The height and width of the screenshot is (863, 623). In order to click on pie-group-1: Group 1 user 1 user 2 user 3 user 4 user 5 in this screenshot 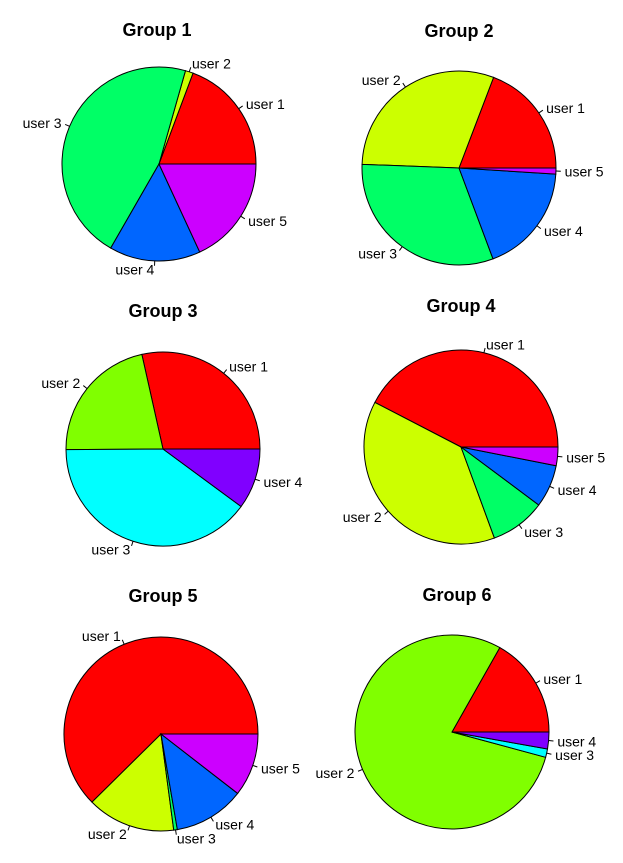, I will do `click(155, 149)`.